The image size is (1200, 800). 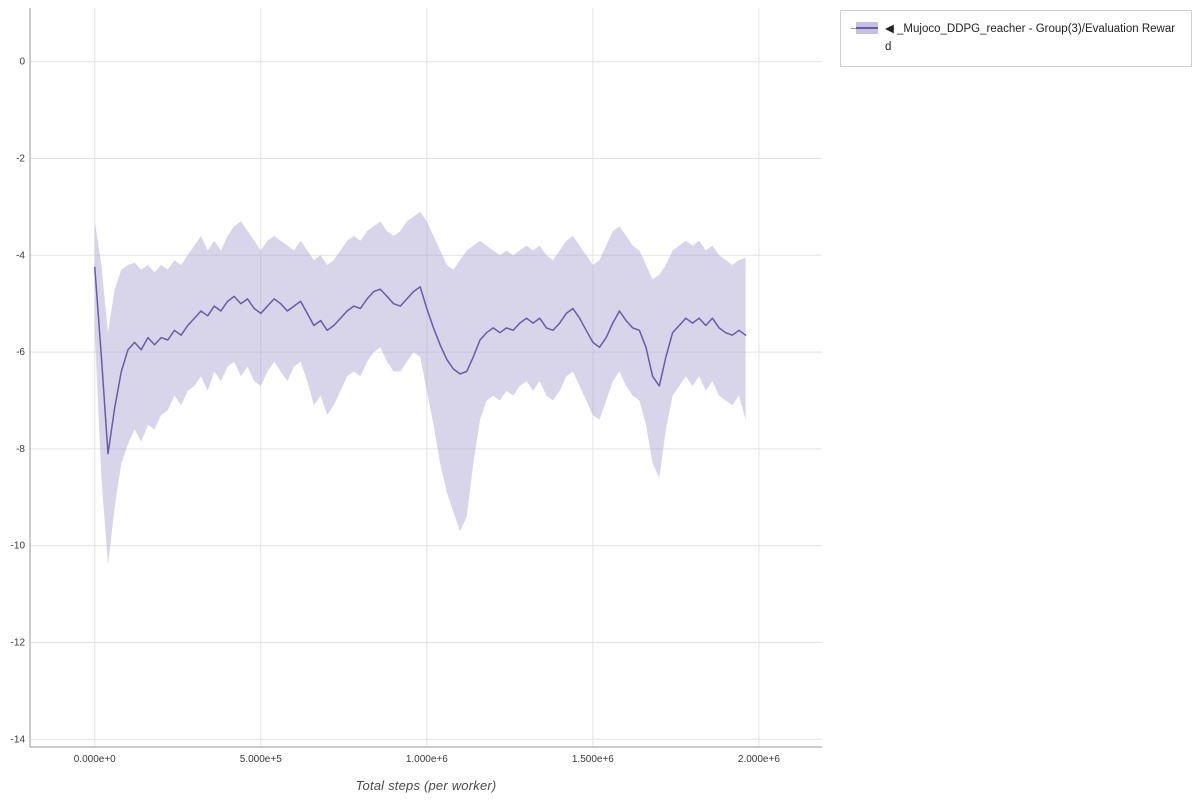 What do you see at coordinates (426, 785) in the screenshot?
I see `x-axis-label: Total steps (per worker)` at bounding box center [426, 785].